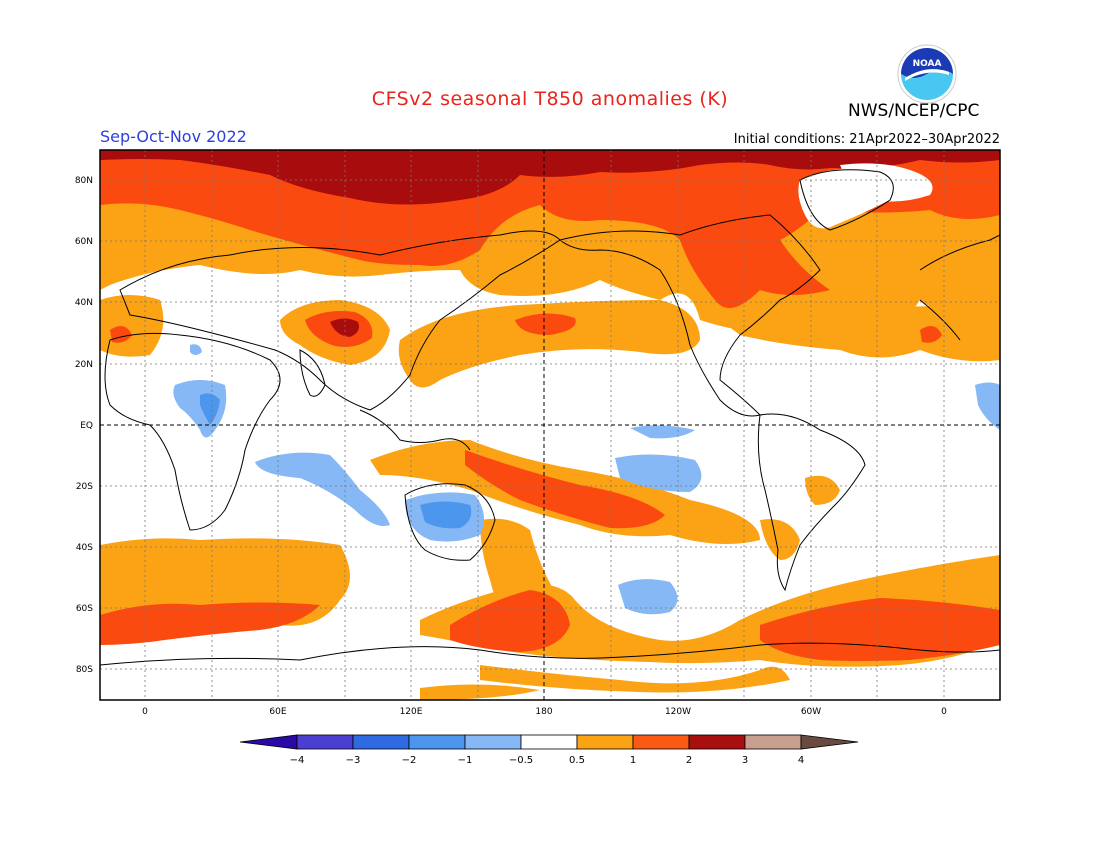 The width and height of the screenshot is (1100, 850). I want to click on lon-label: 60E, so click(277, 712).